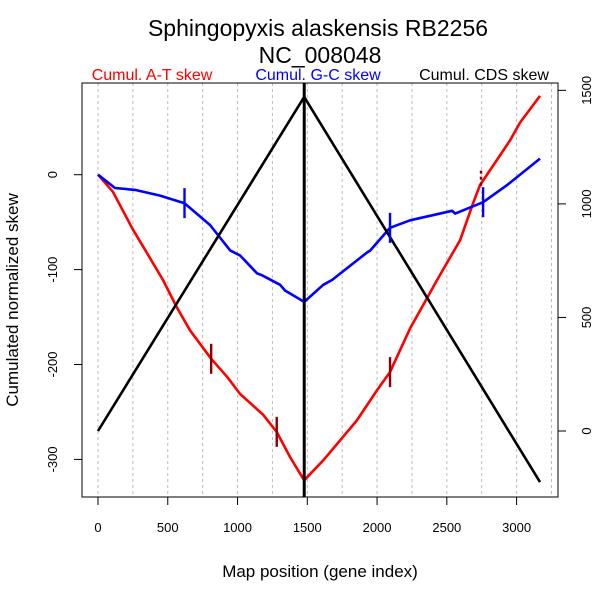  I want to click on y-right-tick-label: 500, so click(586, 318).